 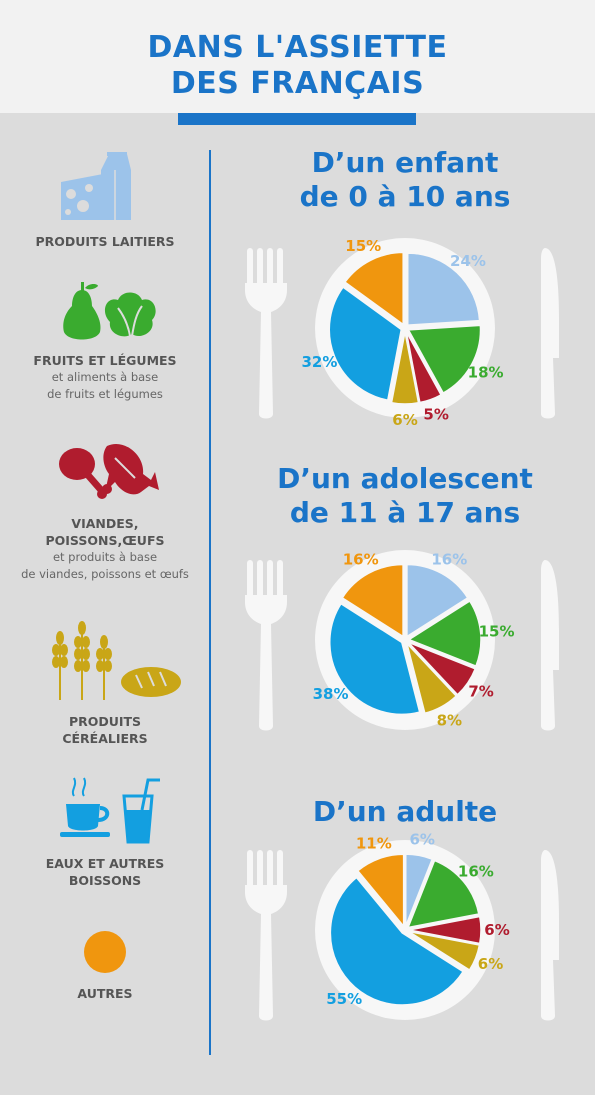 I want to click on cup-glass-icon, so click(x=110, y=810).